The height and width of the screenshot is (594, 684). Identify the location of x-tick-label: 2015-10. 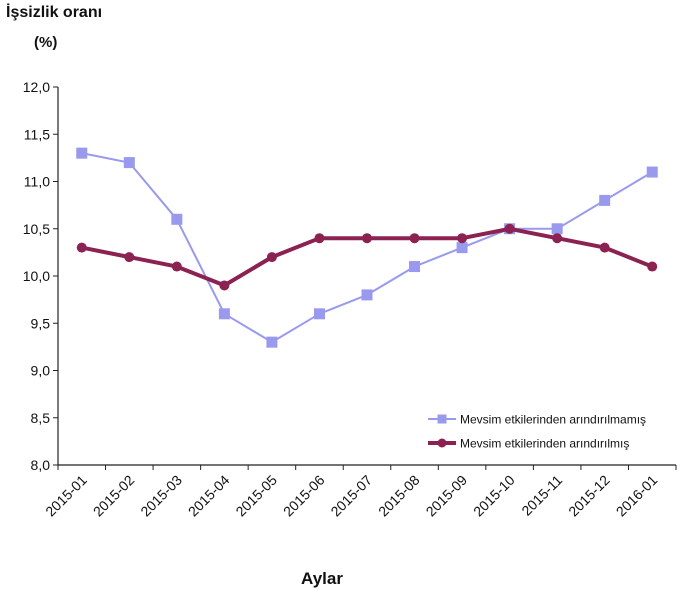
(494, 496).